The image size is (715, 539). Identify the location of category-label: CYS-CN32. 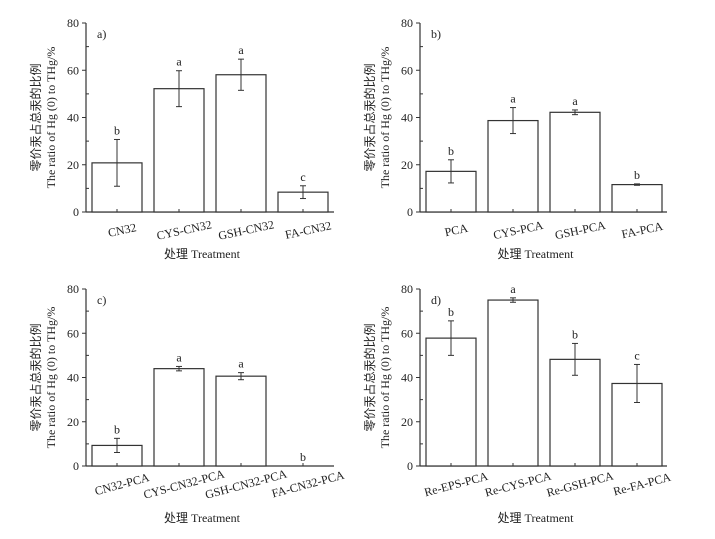
(184, 229).